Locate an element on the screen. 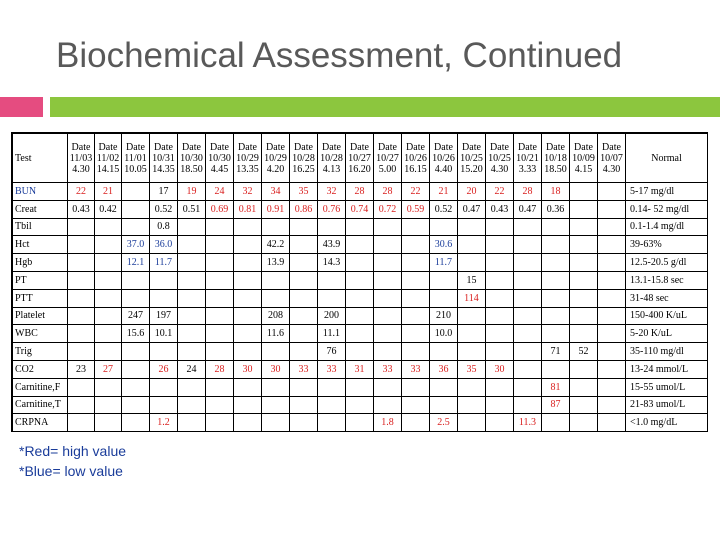 The height and width of the screenshot is (540, 720). row-value-cell: 11.1 is located at coordinates (331, 334).